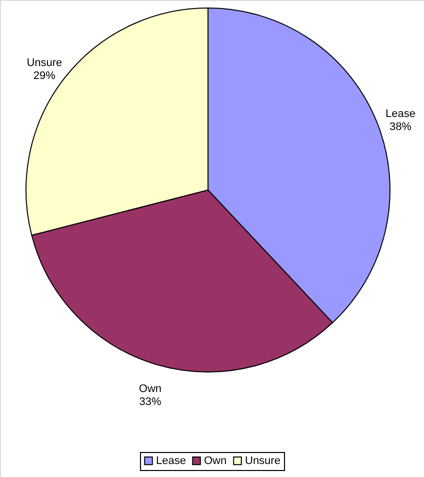  I want to click on slice-label: Lease, so click(400, 114).